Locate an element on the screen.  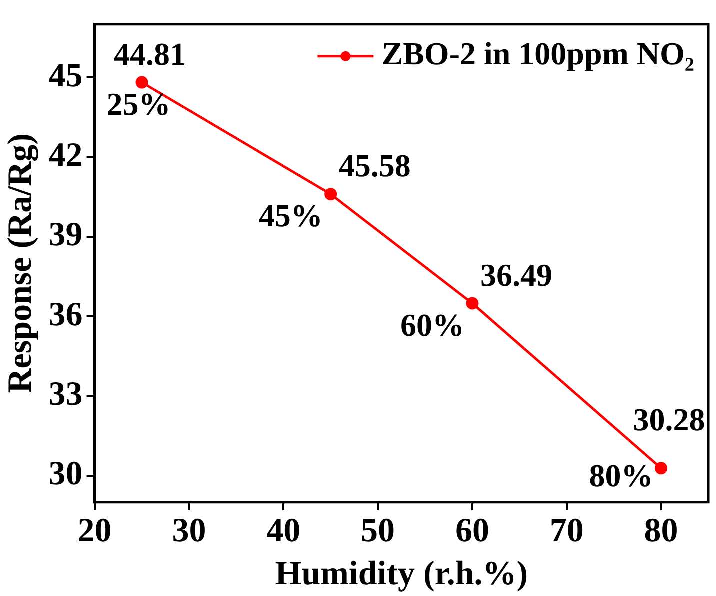
data-label: 30.28 is located at coordinates (669, 420).